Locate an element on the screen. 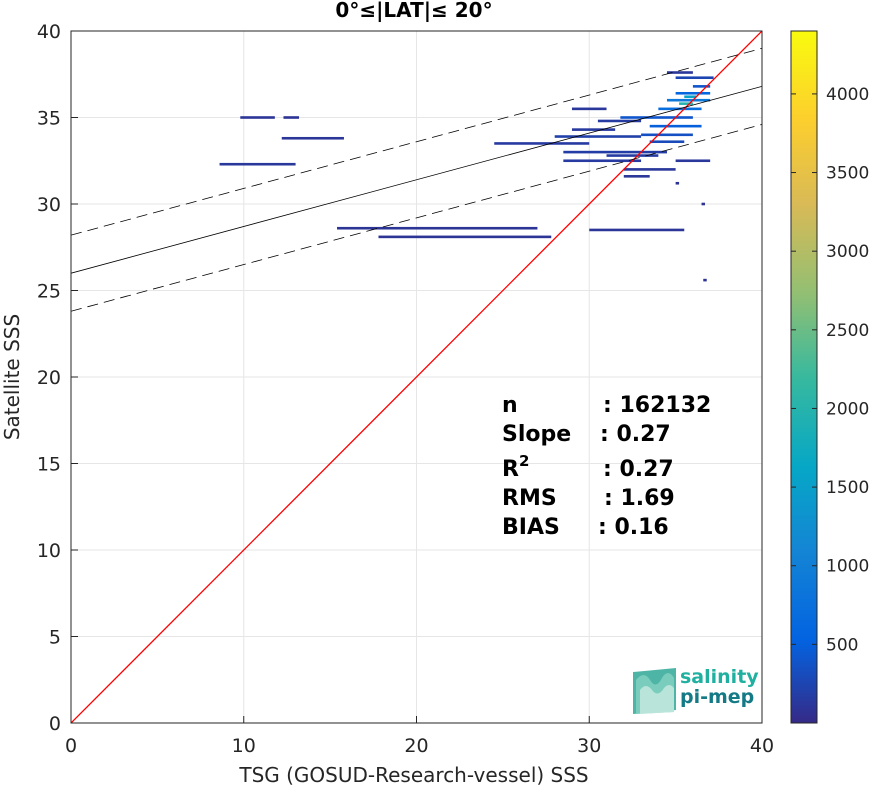 The height and width of the screenshot is (789, 879). stat-value: : 0.16 is located at coordinates (633, 527).